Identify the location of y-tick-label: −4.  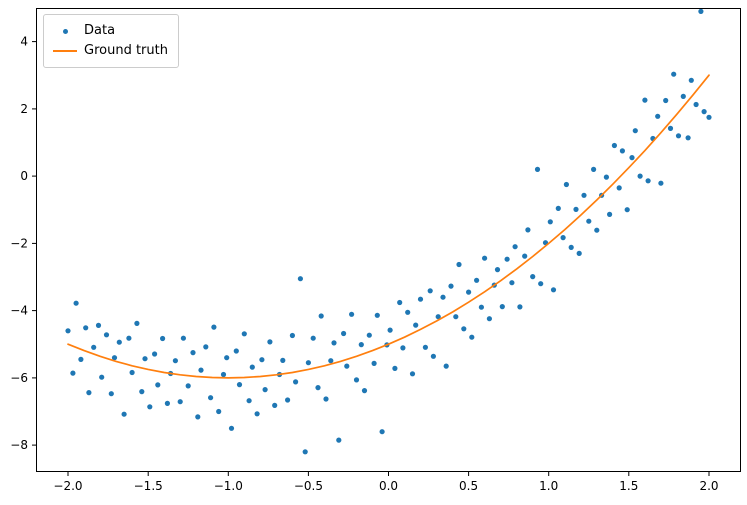
(19, 311).